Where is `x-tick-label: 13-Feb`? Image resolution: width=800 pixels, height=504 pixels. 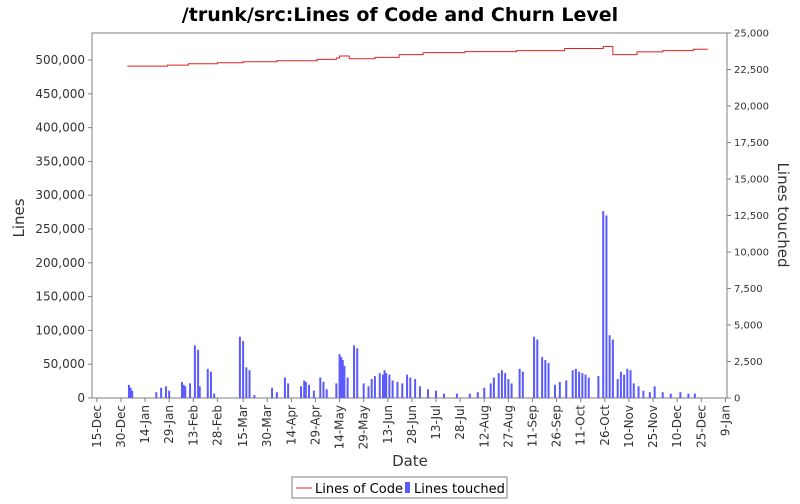
x-tick-label: 13-Feb is located at coordinates (193, 425).